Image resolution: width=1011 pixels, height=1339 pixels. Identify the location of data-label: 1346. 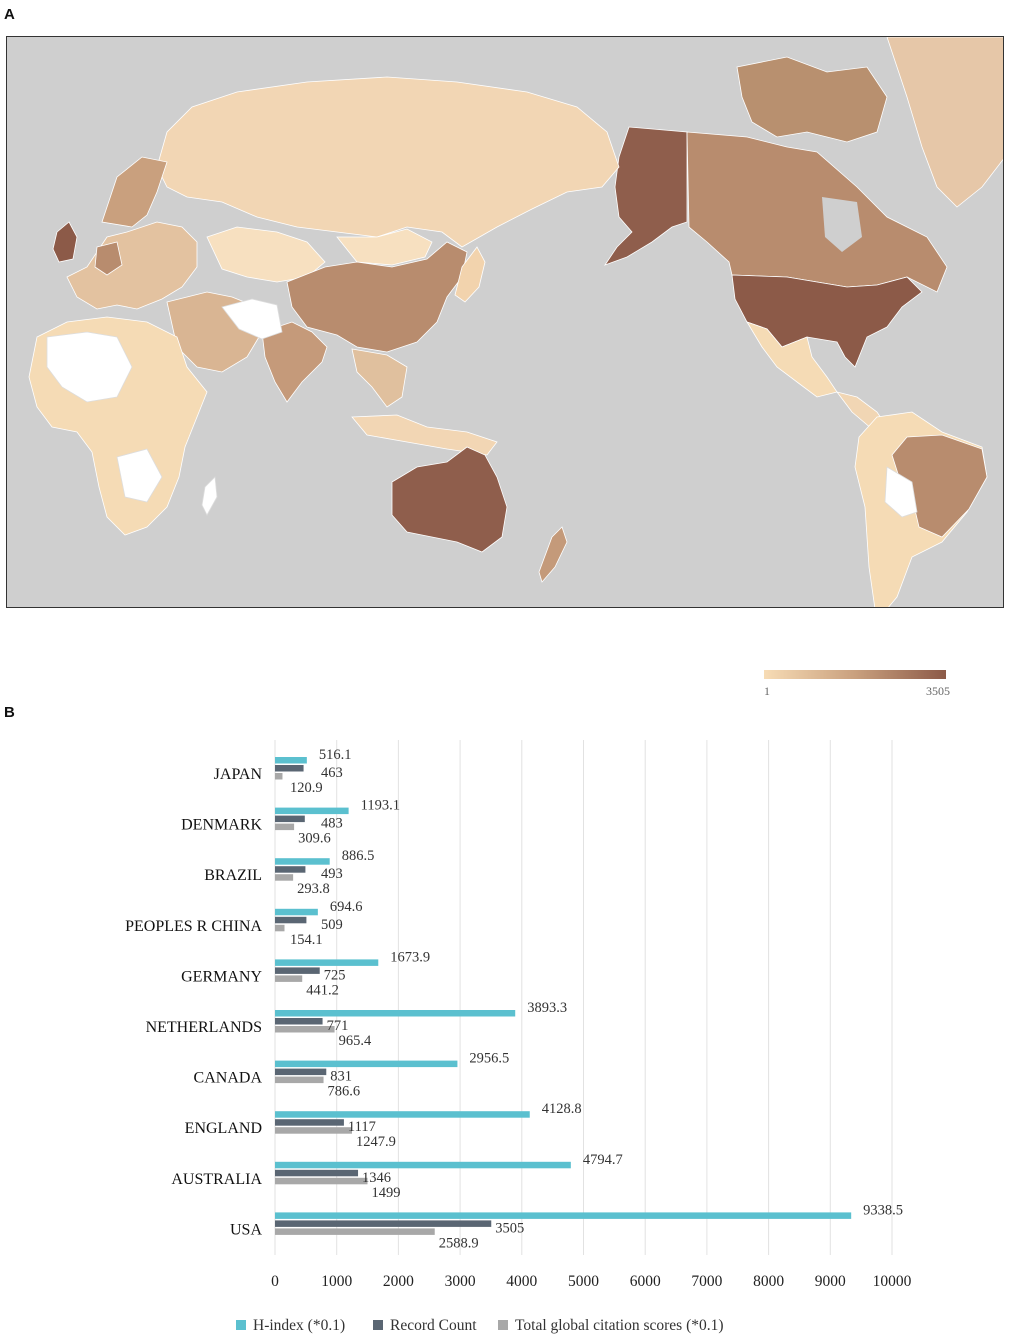
(376, 1178).